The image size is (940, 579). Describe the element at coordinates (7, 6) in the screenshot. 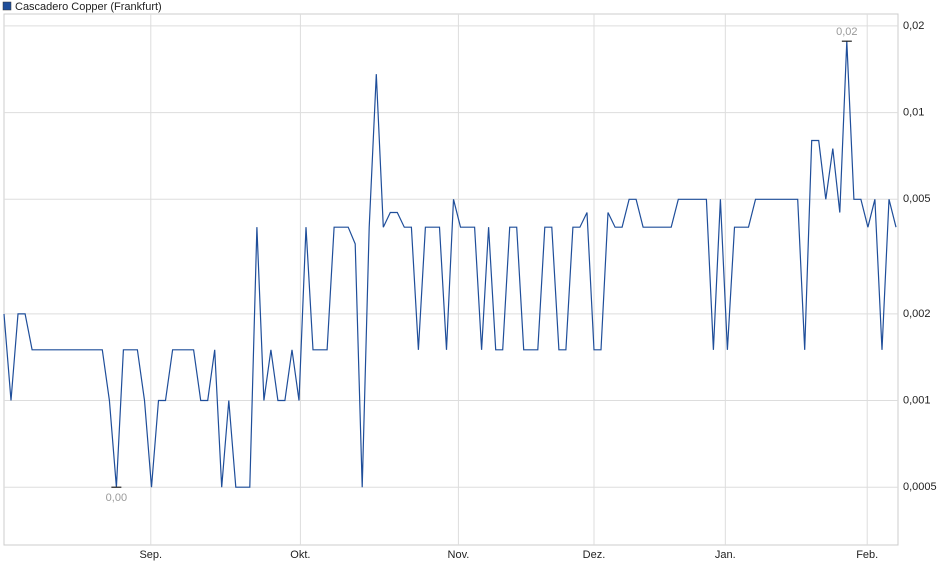

I see `legend-swatch` at that location.